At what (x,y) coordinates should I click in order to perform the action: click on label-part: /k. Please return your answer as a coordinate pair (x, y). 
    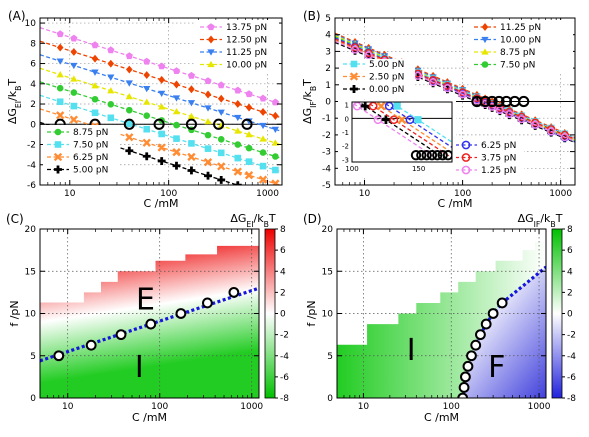
    Looking at the image, I should click on (307, 95).